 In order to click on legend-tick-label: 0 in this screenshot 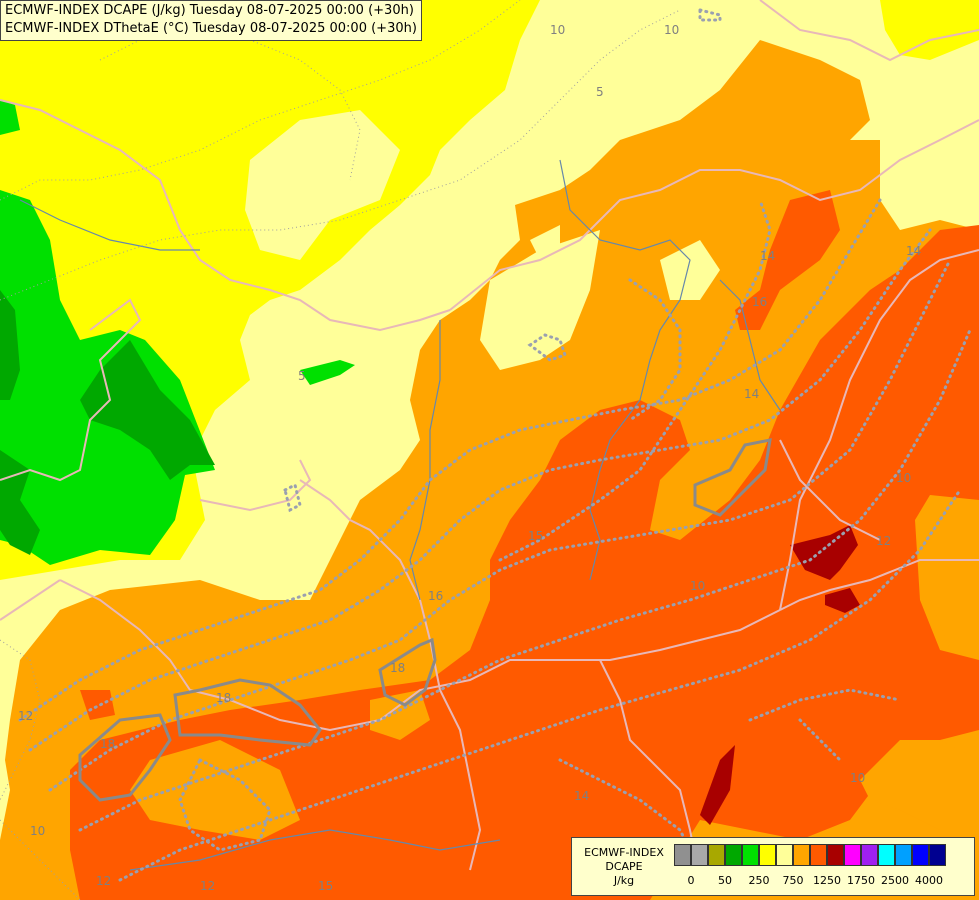, I will do `click(691, 880)`.